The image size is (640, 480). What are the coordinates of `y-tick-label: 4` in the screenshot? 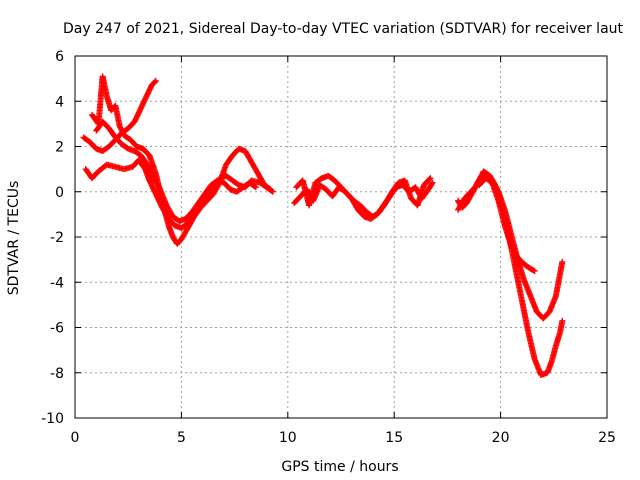 It's located at (59, 102).